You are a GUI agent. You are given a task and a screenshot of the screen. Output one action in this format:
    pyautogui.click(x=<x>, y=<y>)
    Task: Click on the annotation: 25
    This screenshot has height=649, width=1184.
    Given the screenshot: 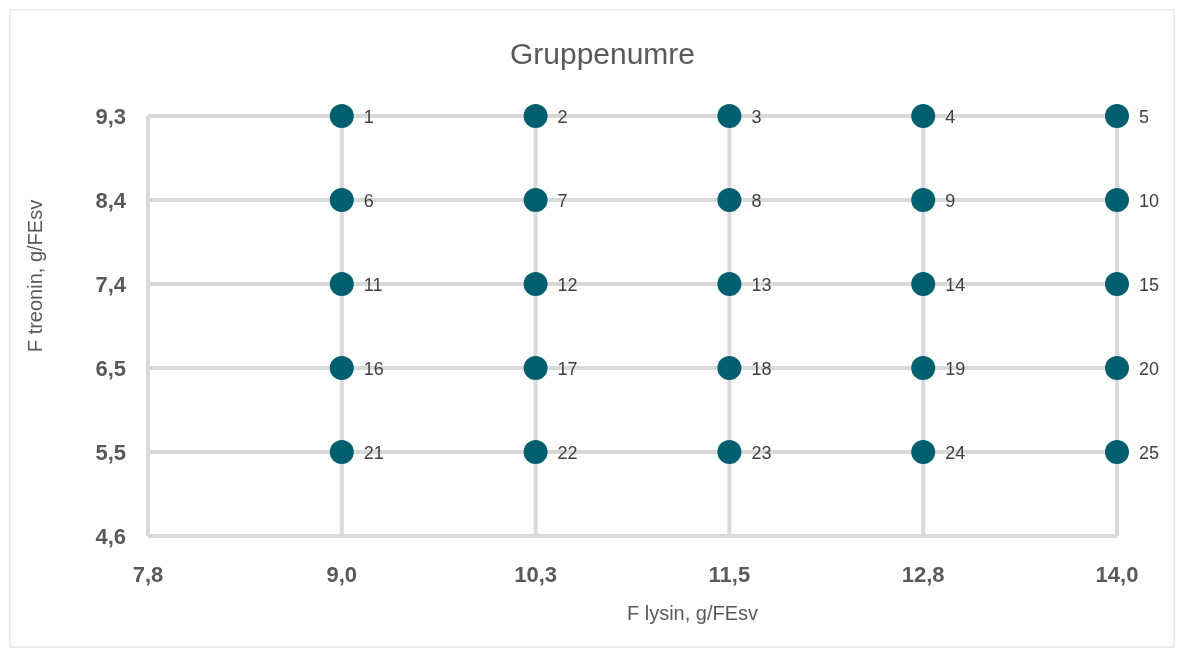 What is the action you would take?
    pyautogui.click(x=1149, y=453)
    